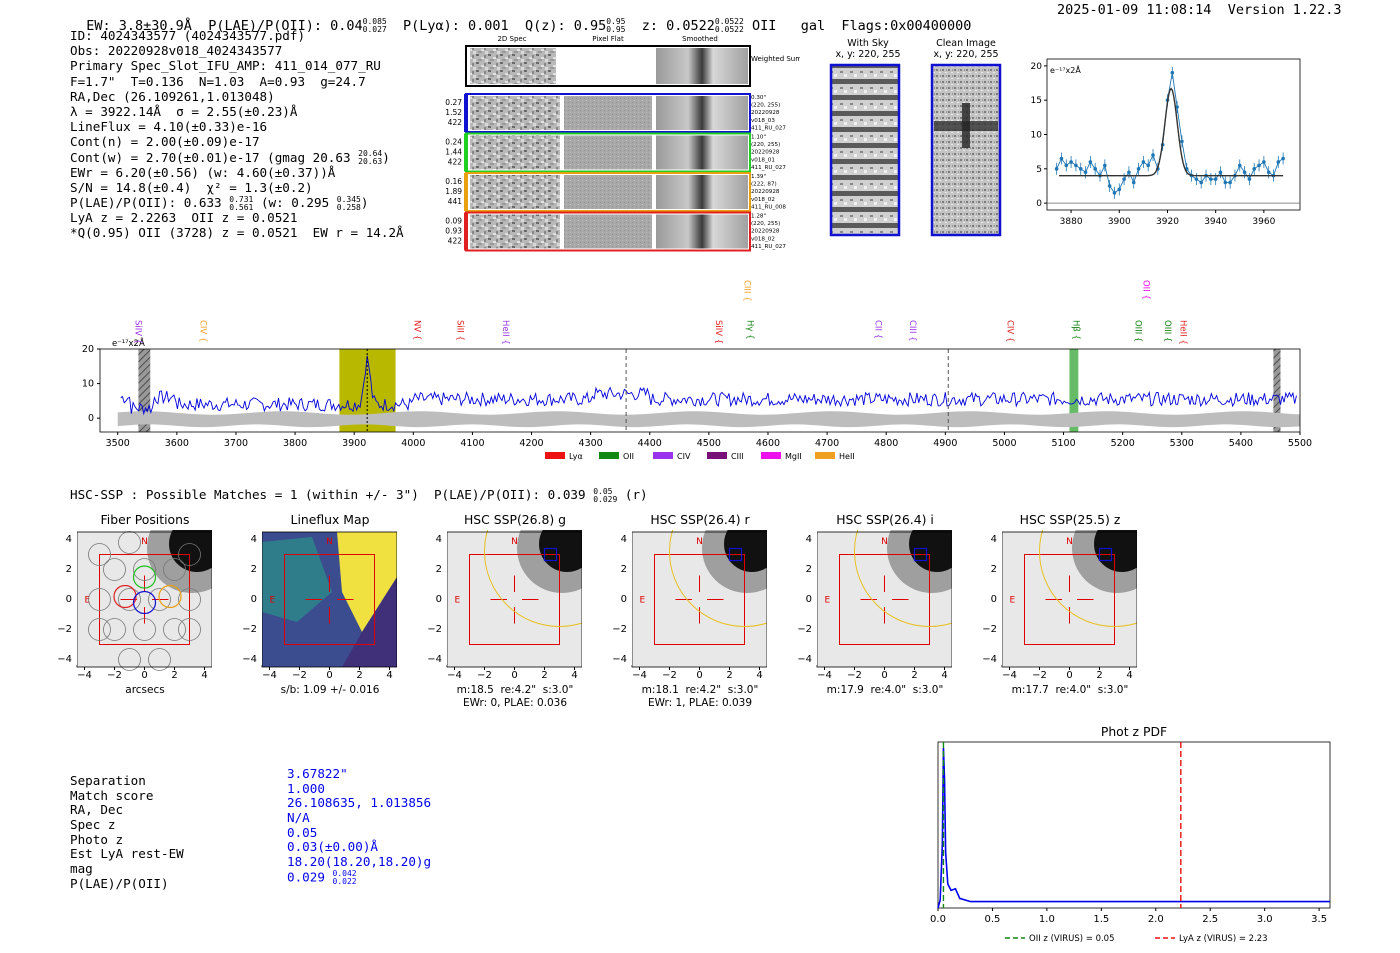 This screenshot has height=953, width=1400. Describe the element at coordinates (145, 519) in the screenshot. I see `panel-title: Fiber Positions` at that location.